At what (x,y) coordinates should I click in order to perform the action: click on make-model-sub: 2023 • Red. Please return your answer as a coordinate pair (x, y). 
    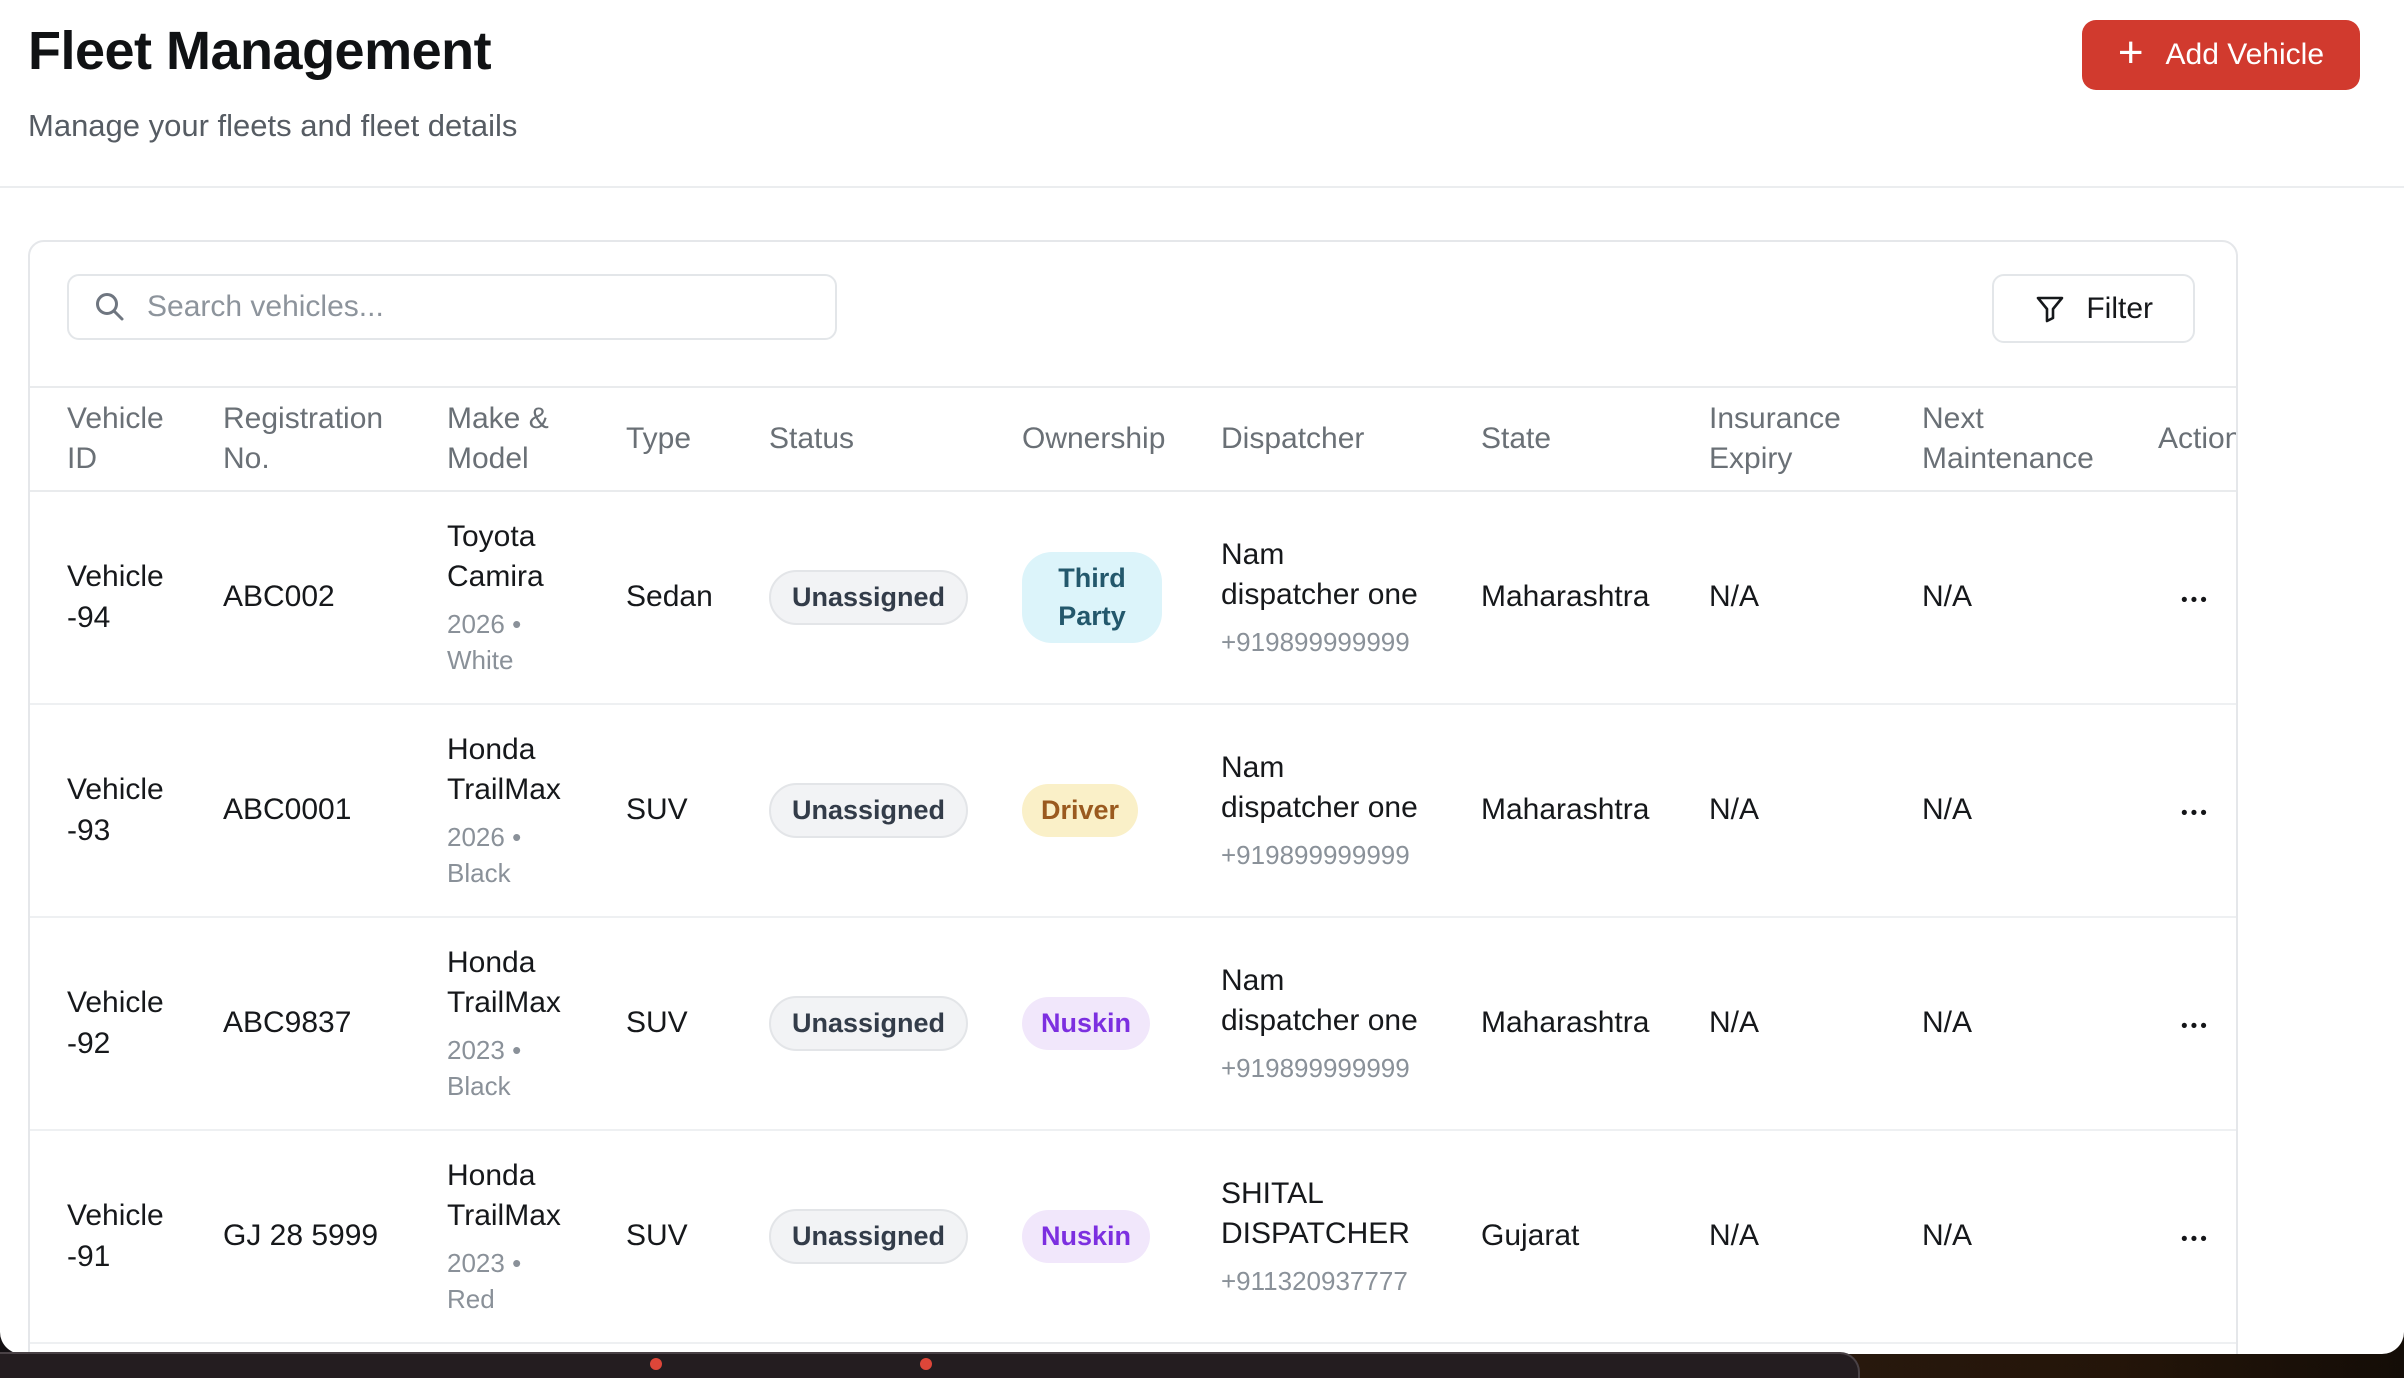
    Looking at the image, I should click on (510, 1281).